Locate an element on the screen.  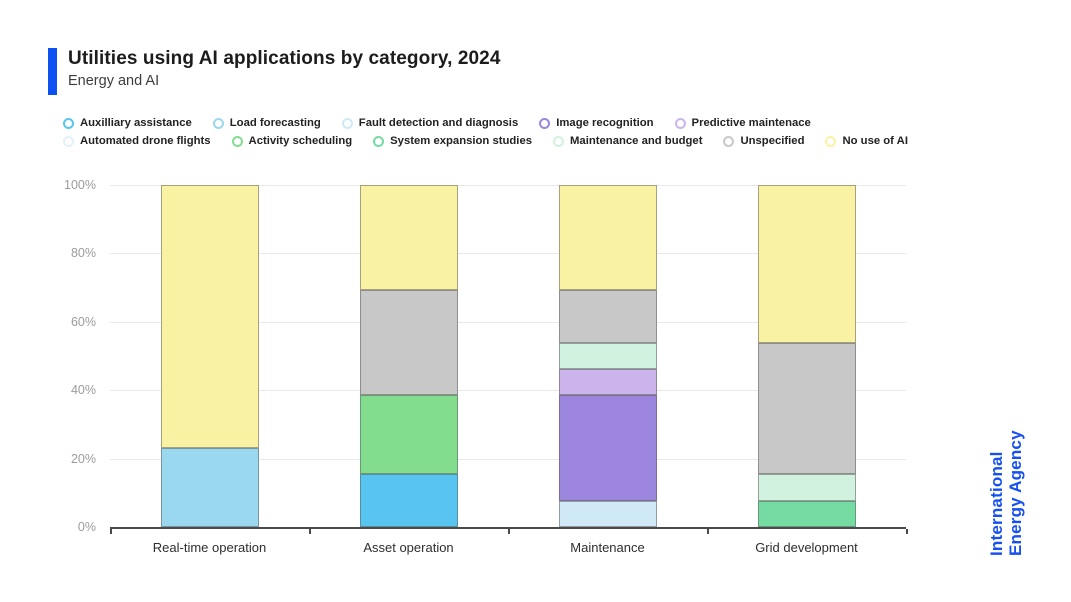
legend-item: System expansion studies is located at coordinates (452, 141).